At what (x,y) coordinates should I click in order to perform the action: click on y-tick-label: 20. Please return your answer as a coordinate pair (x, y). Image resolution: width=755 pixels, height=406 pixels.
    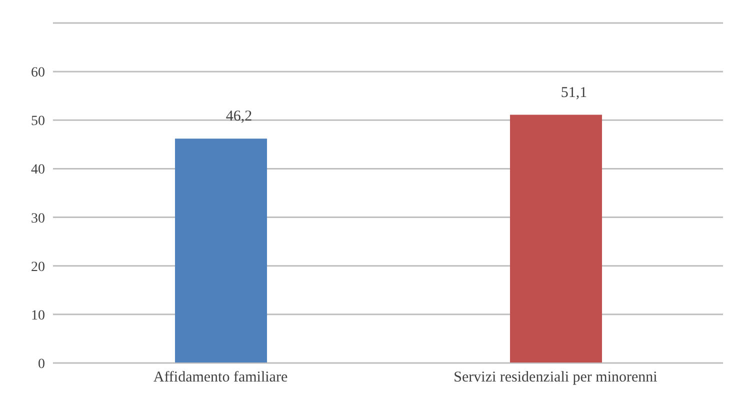
    Looking at the image, I should click on (38, 267).